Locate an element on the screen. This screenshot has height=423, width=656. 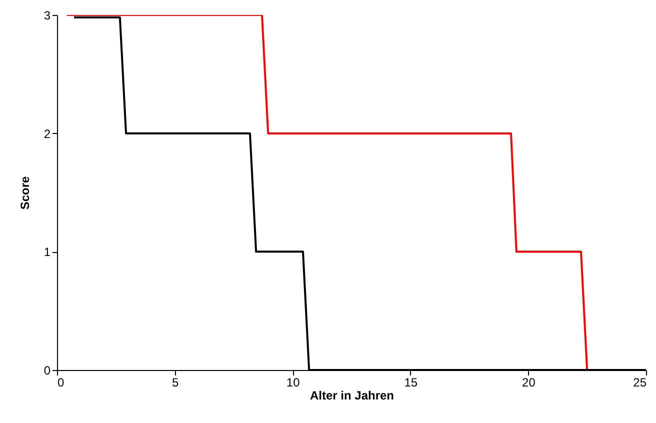
y-tick-label: 2 is located at coordinates (47, 133).